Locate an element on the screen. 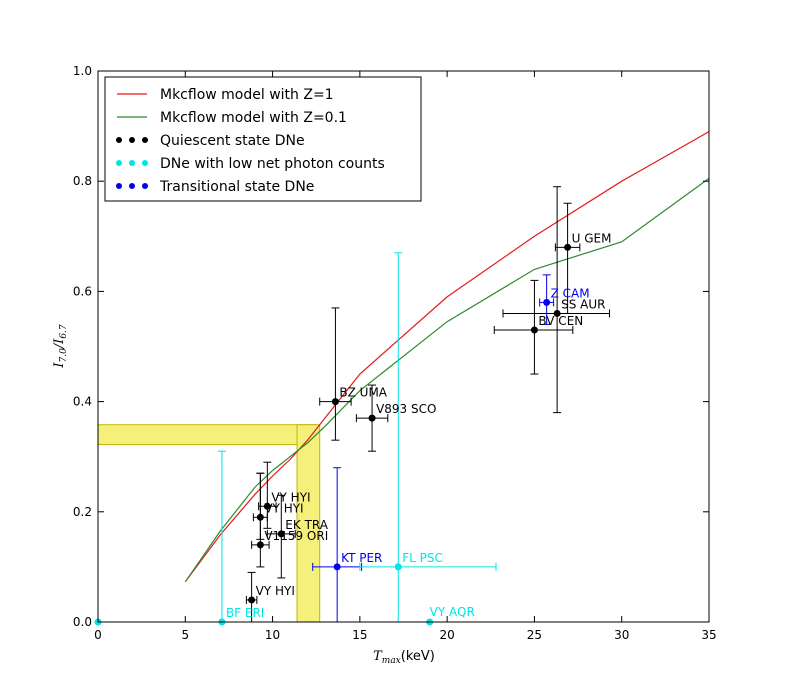  point-label: FL PSC is located at coordinates (422, 558).